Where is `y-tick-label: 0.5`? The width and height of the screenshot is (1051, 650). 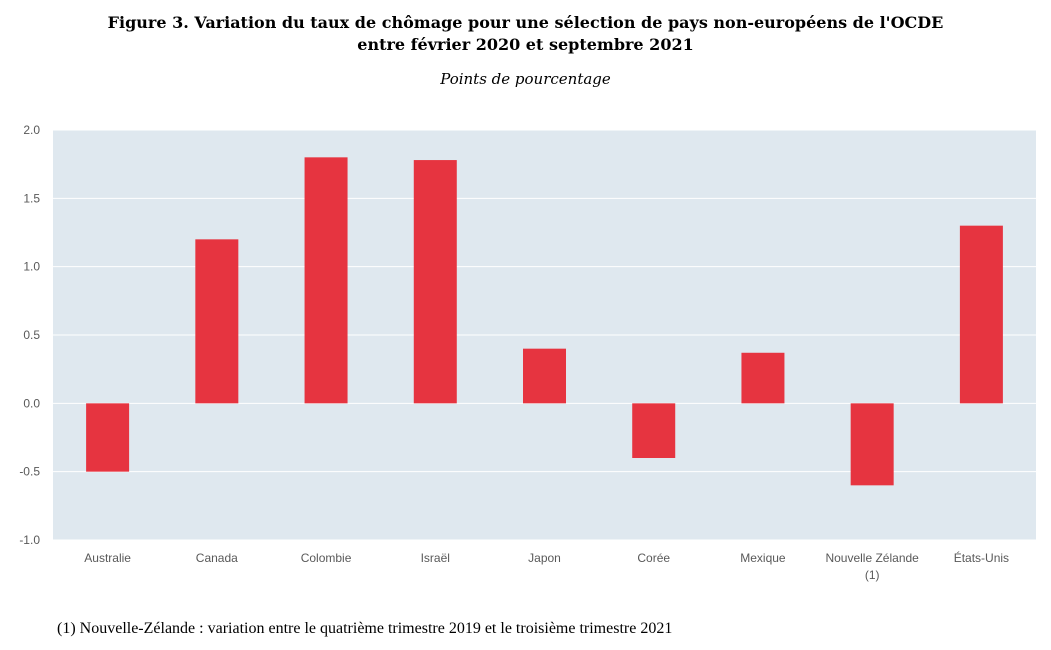
y-tick-label: 0.5 is located at coordinates (31, 335).